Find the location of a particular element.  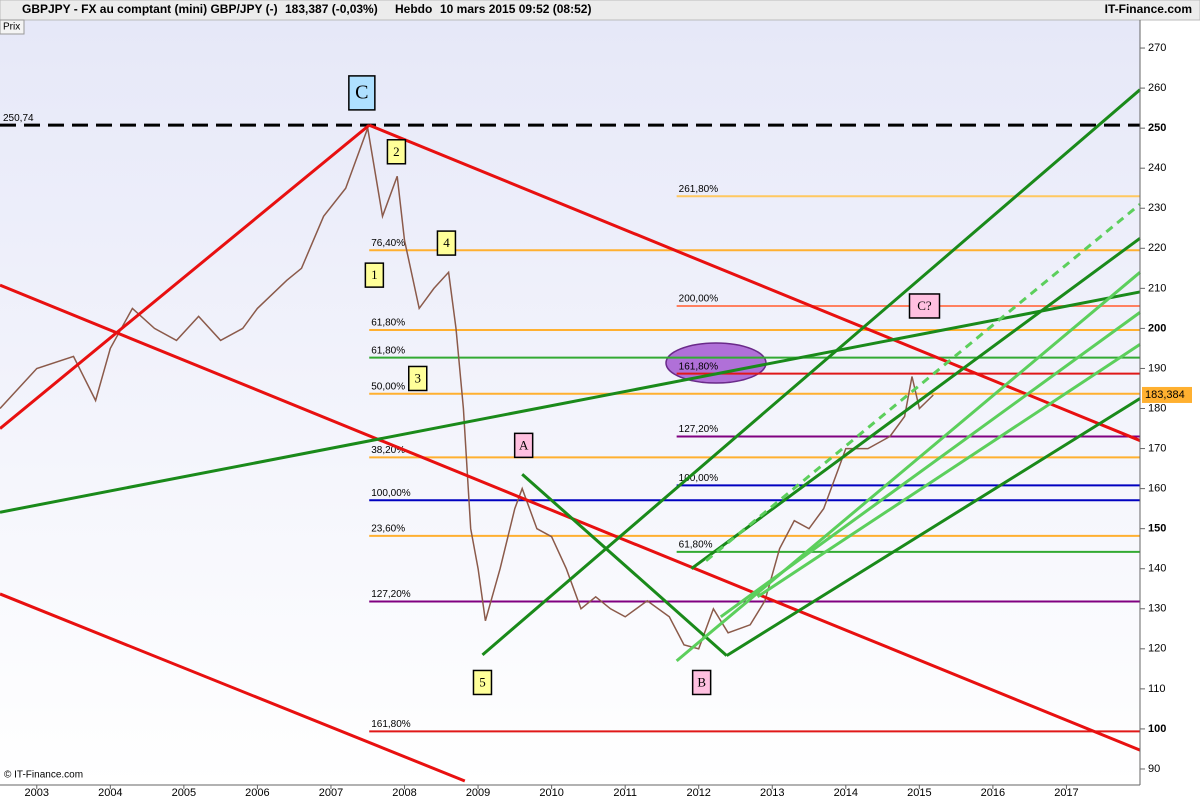

y-tick-label: 120 is located at coordinates (1157, 649).